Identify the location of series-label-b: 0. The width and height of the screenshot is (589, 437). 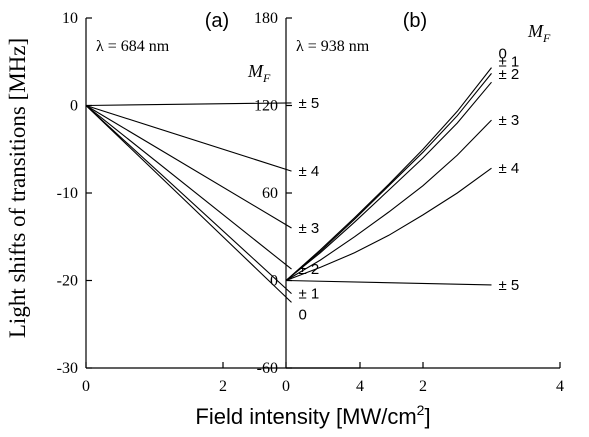
(503, 54).